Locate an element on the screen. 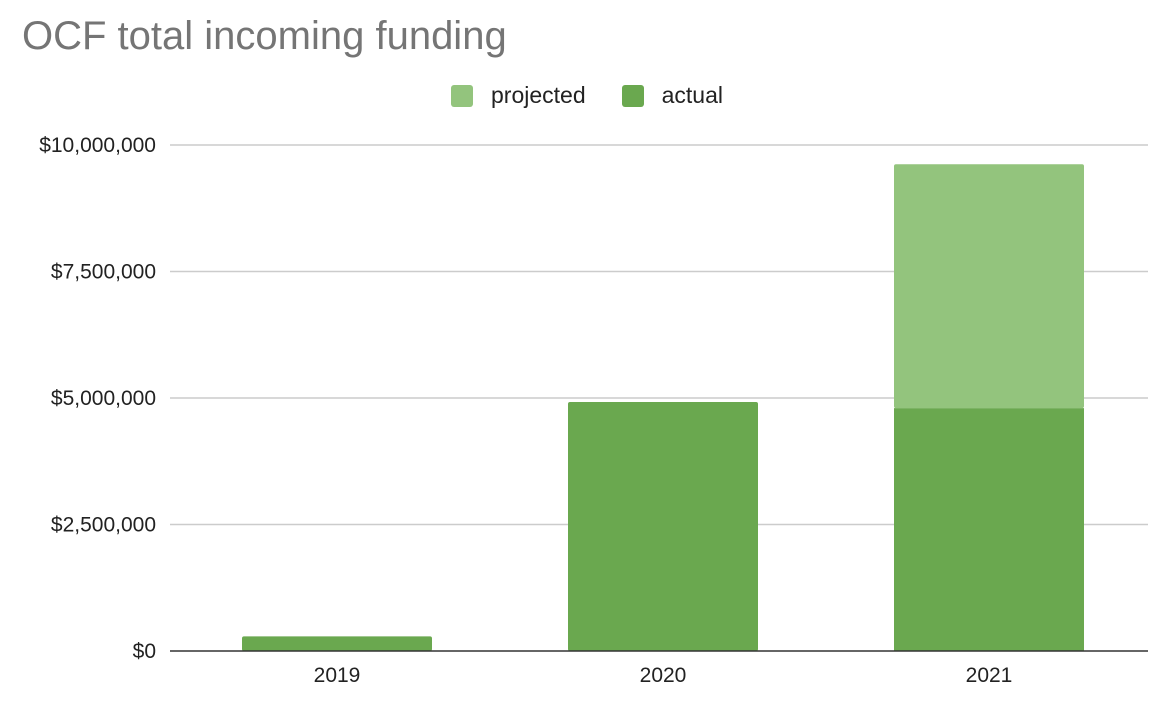 This screenshot has height=712, width=1170. legend-item-projected: projected is located at coordinates (518, 95).